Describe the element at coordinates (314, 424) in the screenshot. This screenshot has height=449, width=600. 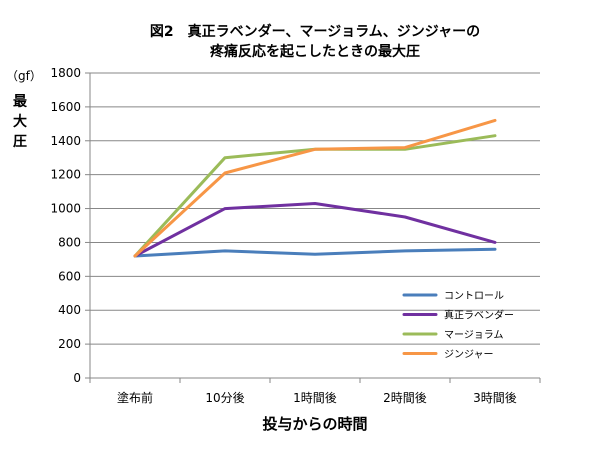
I see `x-axis-label: 投与からの時間` at that location.